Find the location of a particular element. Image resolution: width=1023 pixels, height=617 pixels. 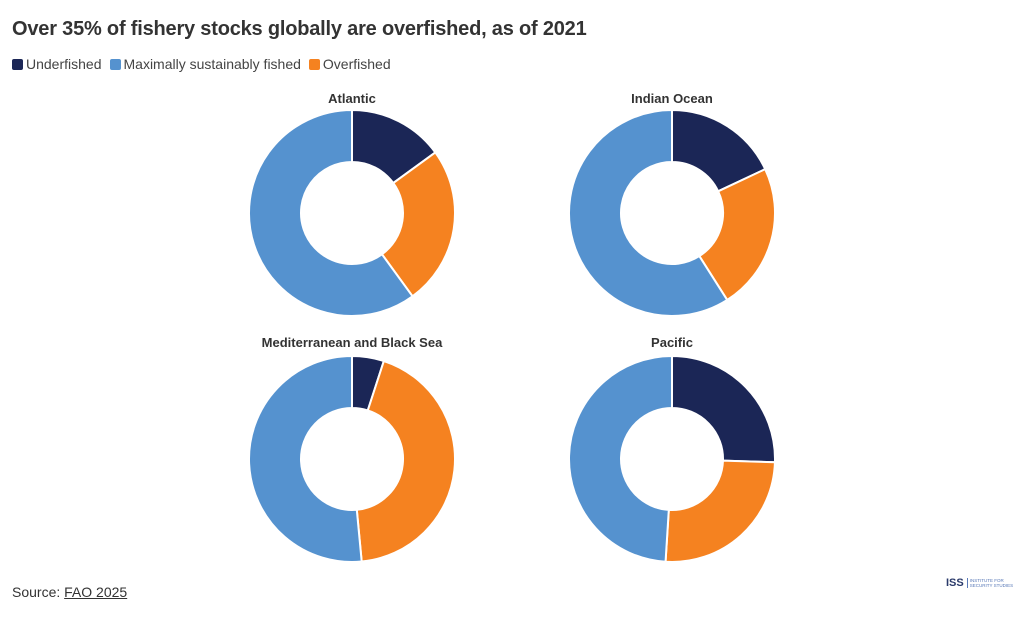

legend-label: Overfished is located at coordinates (356, 64).